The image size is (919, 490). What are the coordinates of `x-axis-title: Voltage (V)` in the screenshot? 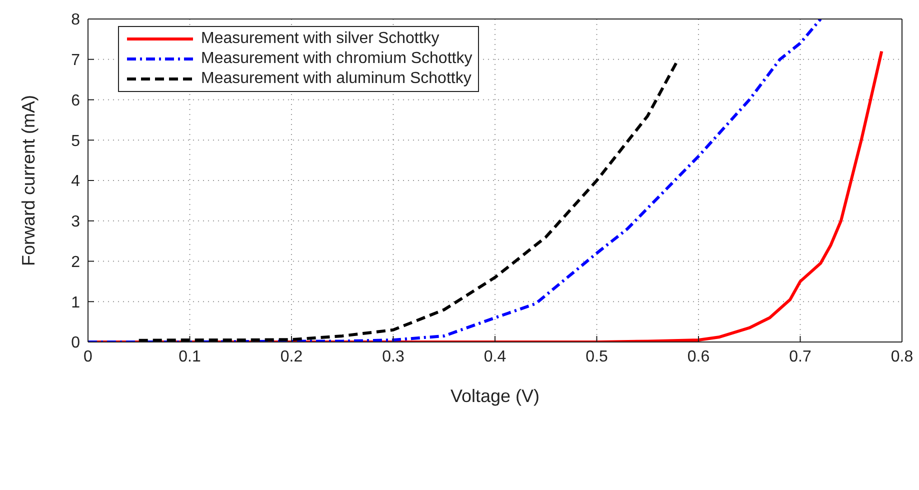 It's located at (495, 396).